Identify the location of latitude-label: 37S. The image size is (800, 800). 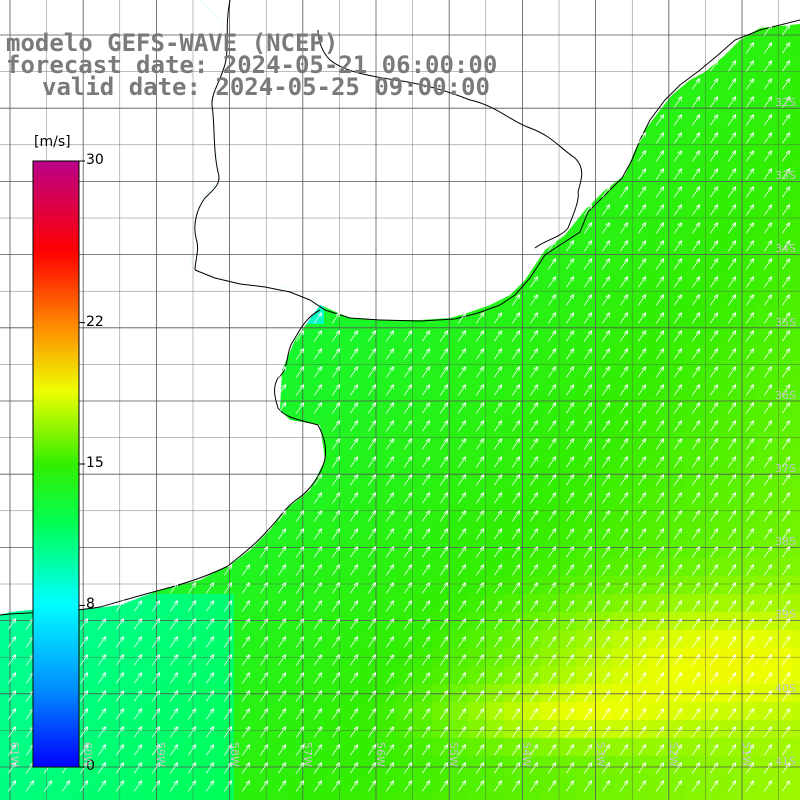
(785, 468).